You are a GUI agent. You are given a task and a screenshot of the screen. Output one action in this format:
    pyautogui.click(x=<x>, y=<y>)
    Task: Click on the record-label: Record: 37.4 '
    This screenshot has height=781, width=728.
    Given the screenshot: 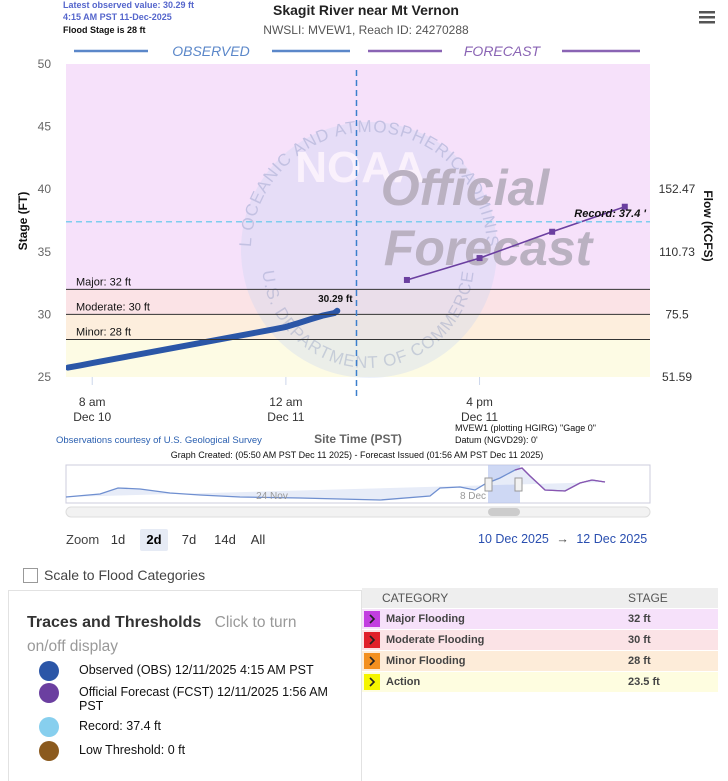 What is the action you would take?
    pyautogui.click(x=610, y=214)
    